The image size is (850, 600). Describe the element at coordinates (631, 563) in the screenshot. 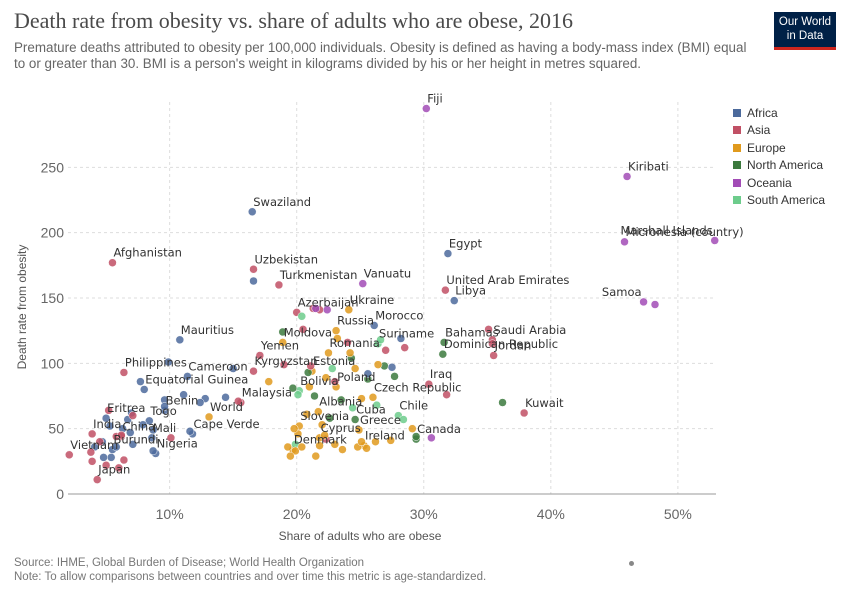

I see `menu-dot-icon` at that location.